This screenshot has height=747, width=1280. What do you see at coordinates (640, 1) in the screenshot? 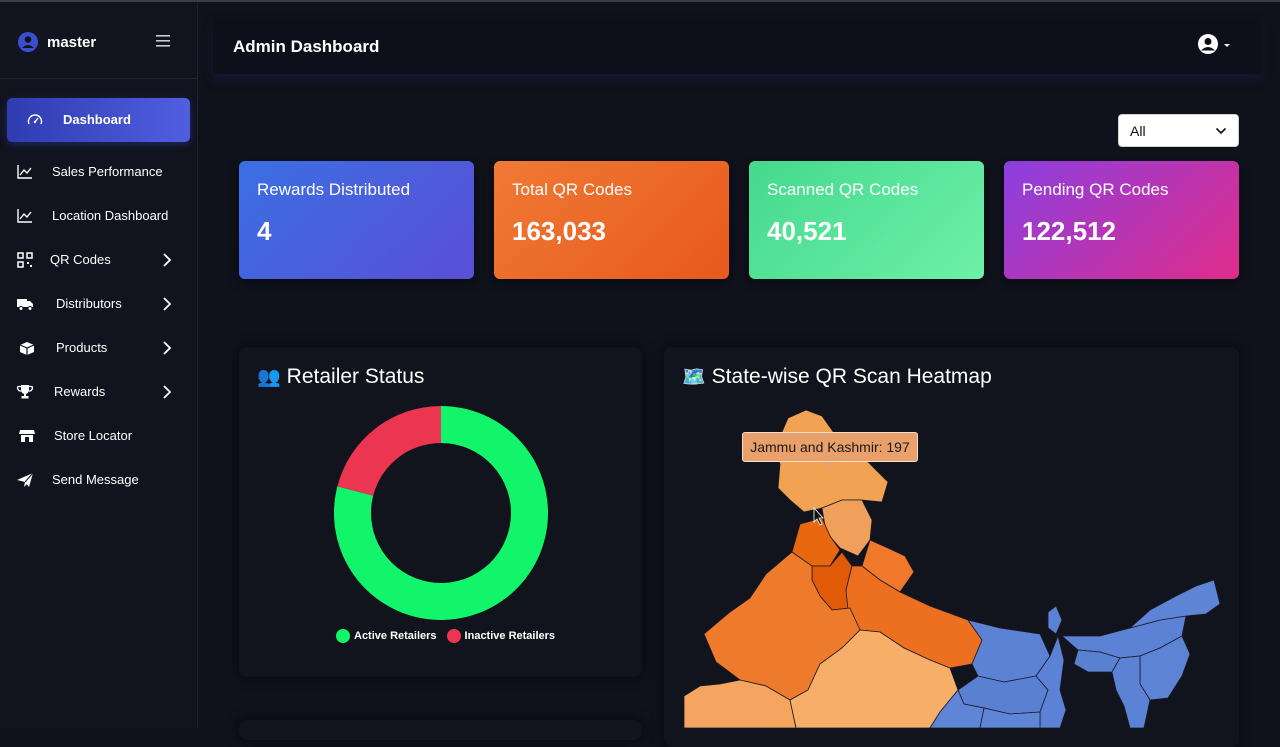
I see `window-top-border` at bounding box center [640, 1].